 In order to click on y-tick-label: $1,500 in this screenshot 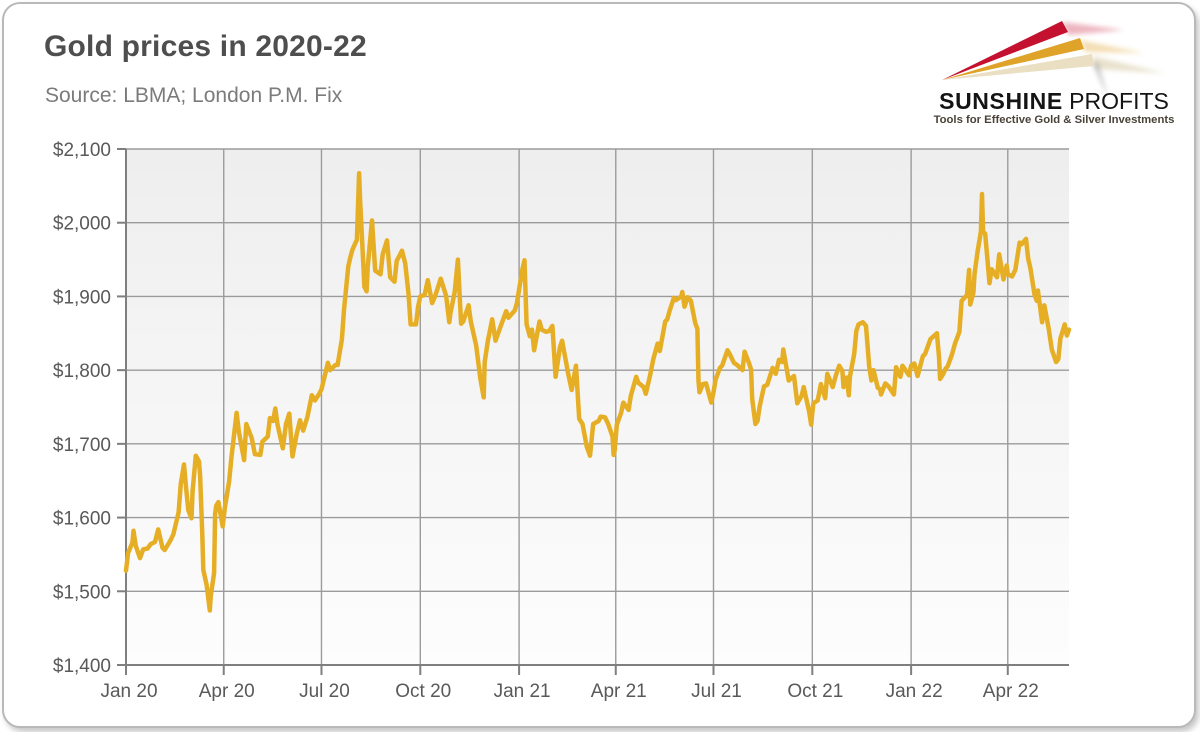, I will do `click(82, 592)`.